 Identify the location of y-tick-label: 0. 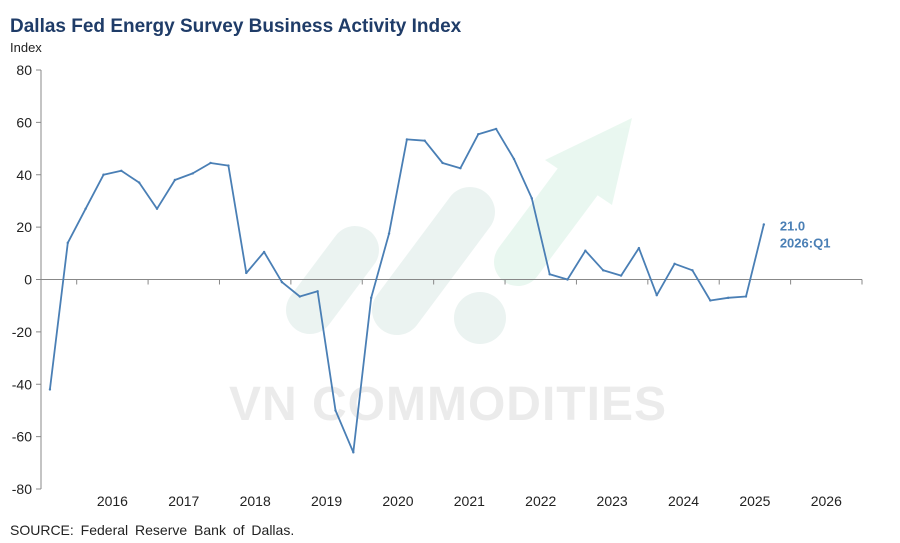
(28, 280).